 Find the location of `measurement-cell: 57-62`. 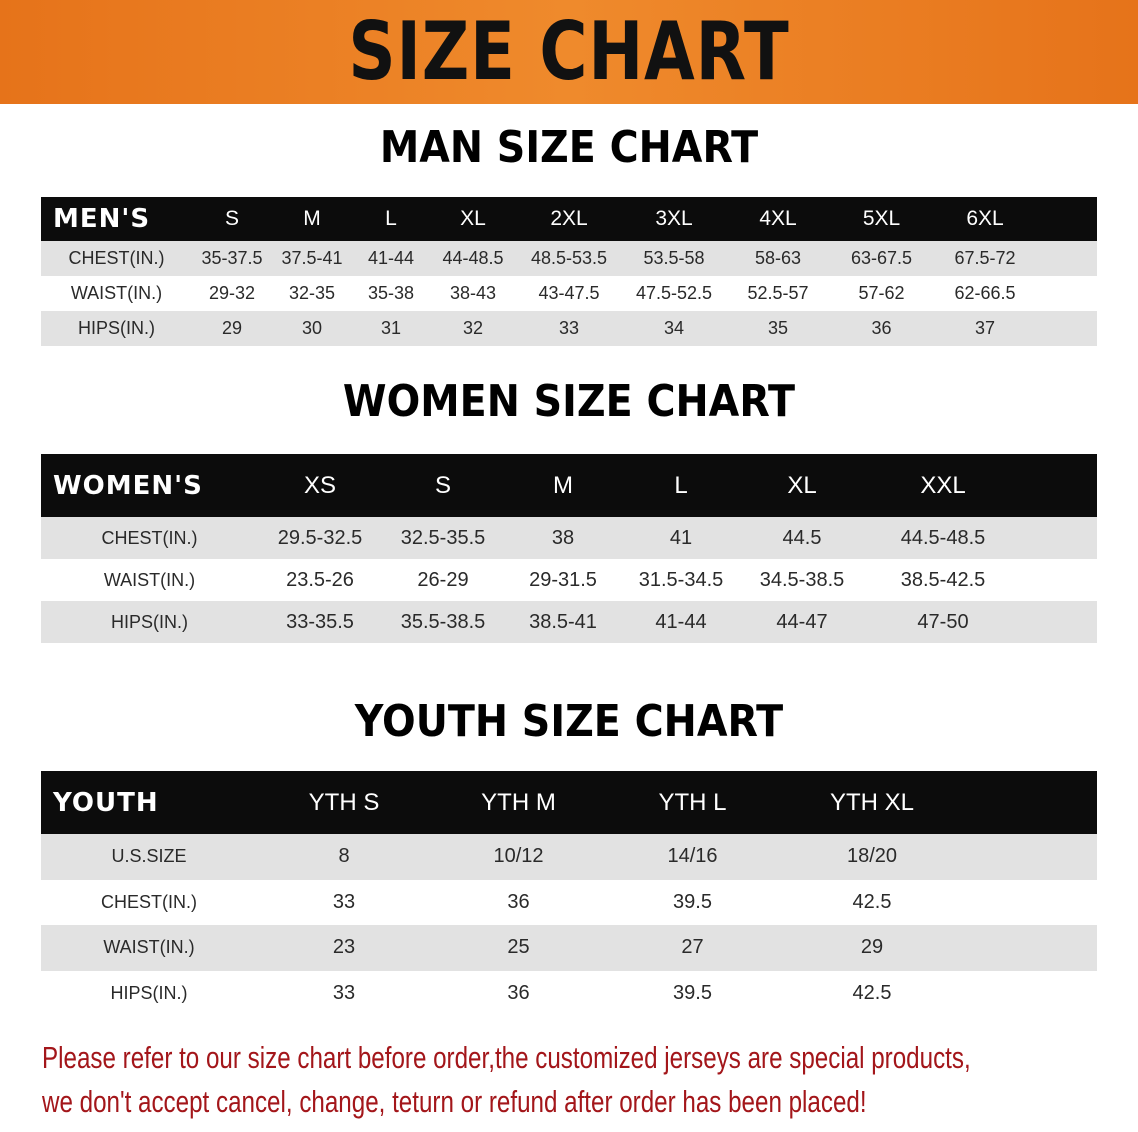

measurement-cell: 57-62 is located at coordinates (881, 293).